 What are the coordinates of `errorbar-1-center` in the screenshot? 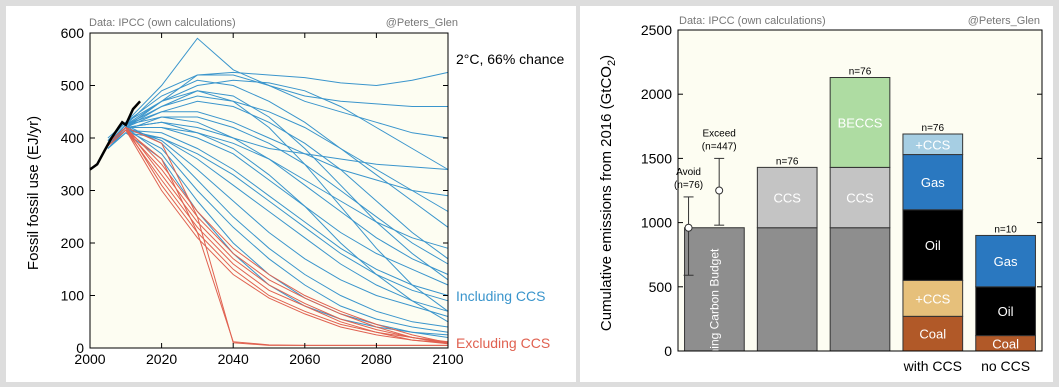 It's located at (688, 227).